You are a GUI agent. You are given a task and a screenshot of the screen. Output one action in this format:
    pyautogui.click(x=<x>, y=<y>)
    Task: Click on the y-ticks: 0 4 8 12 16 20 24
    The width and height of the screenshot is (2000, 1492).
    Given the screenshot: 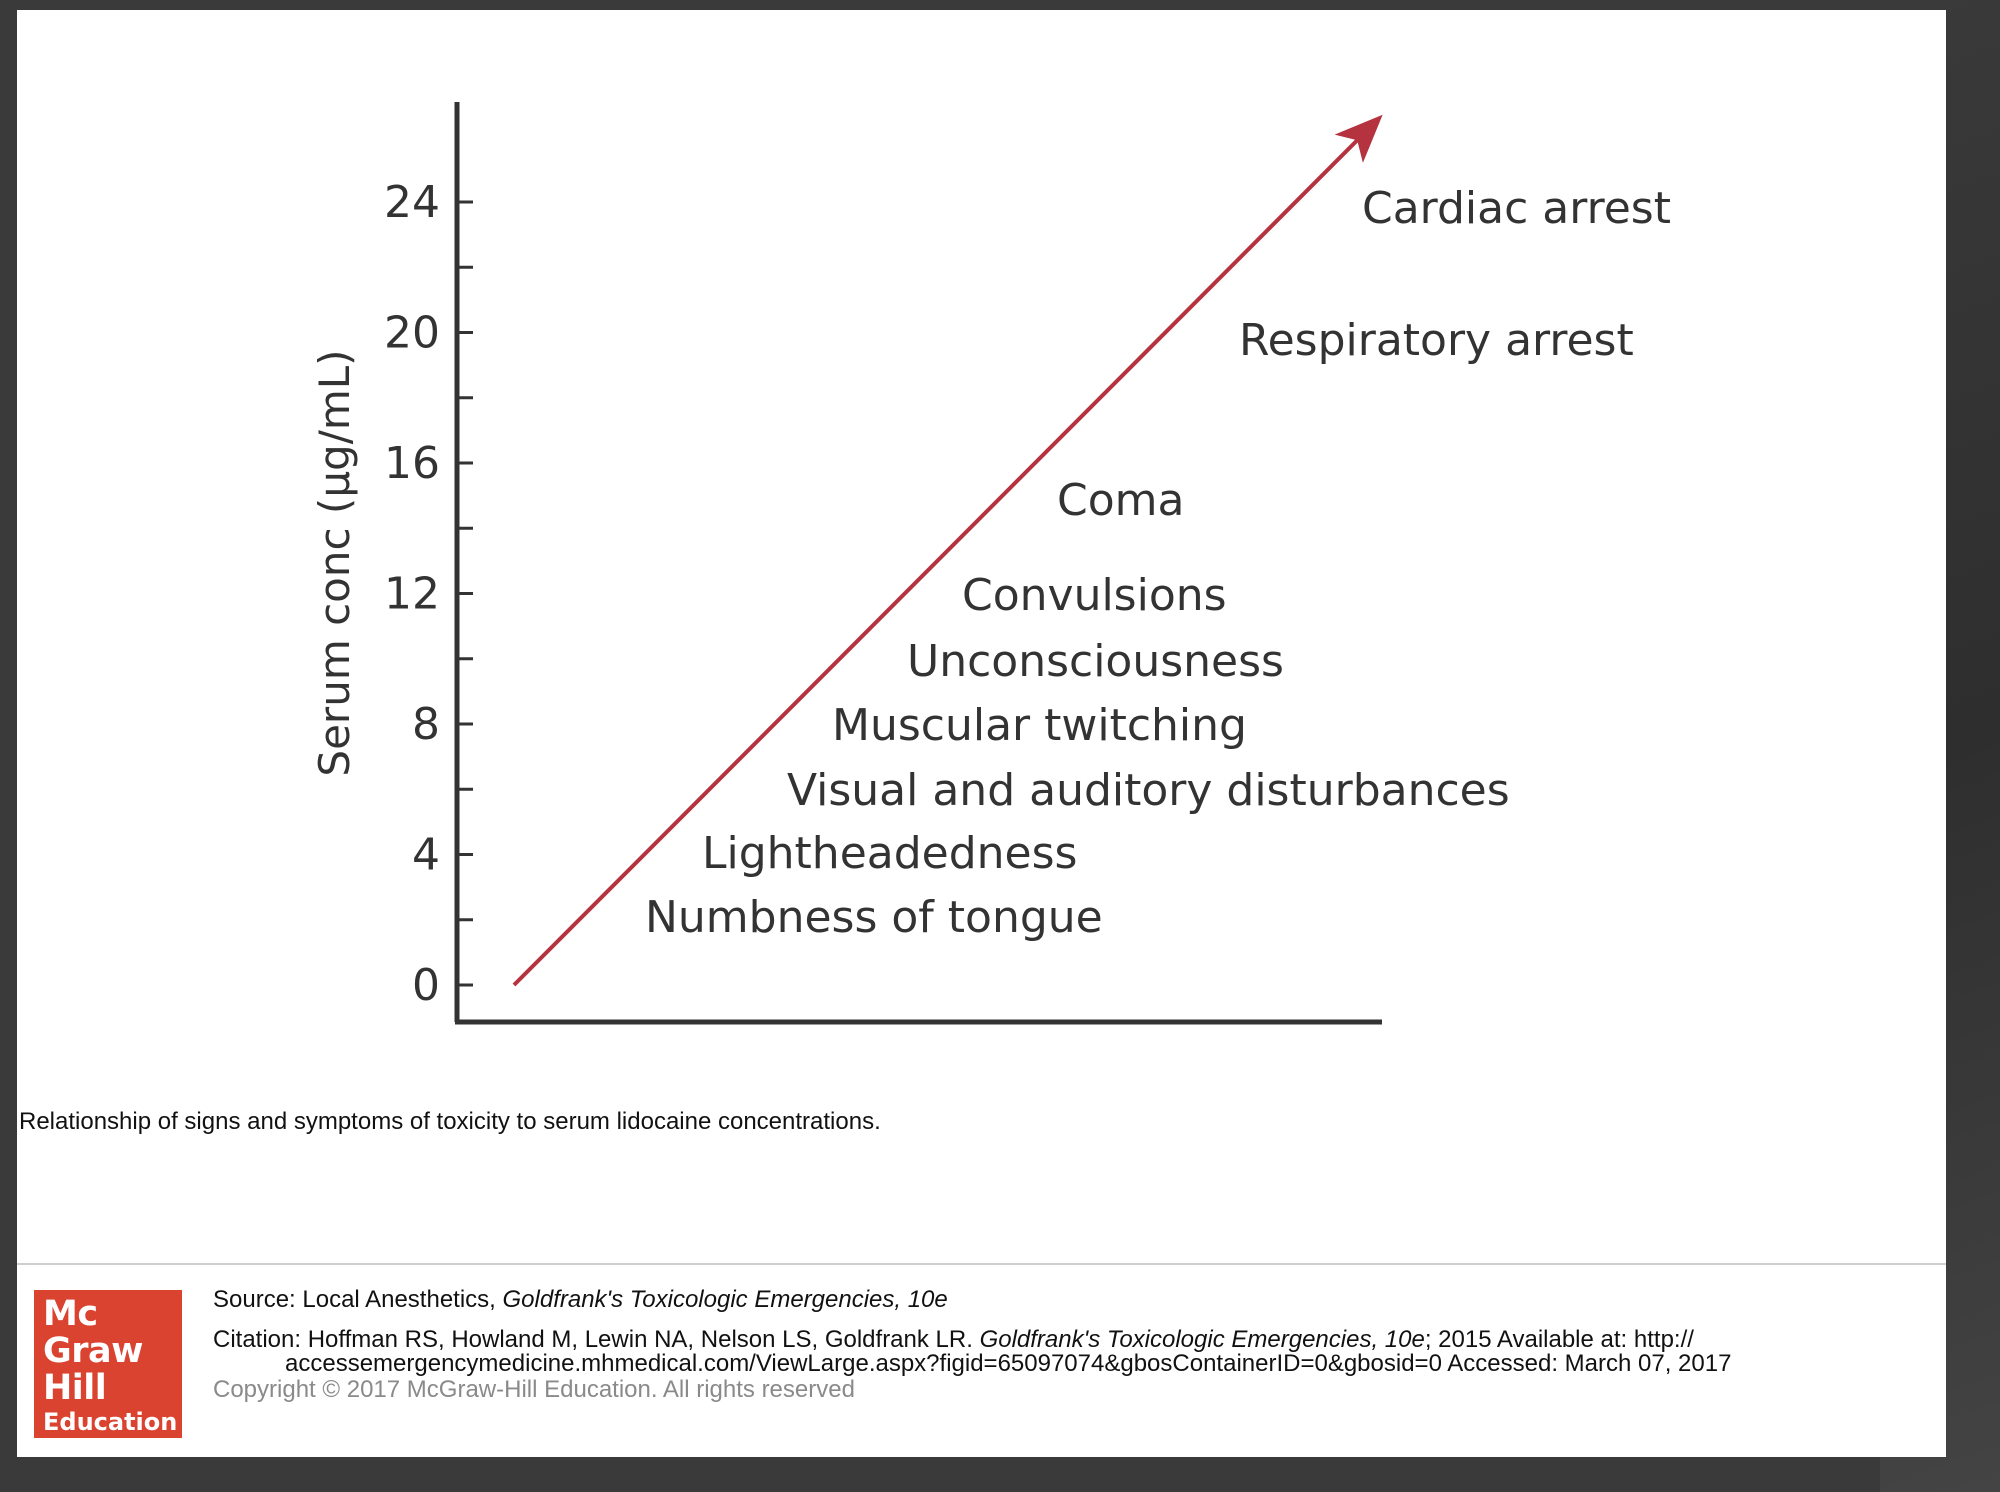 What is the action you would take?
    pyautogui.click(x=428, y=594)
    